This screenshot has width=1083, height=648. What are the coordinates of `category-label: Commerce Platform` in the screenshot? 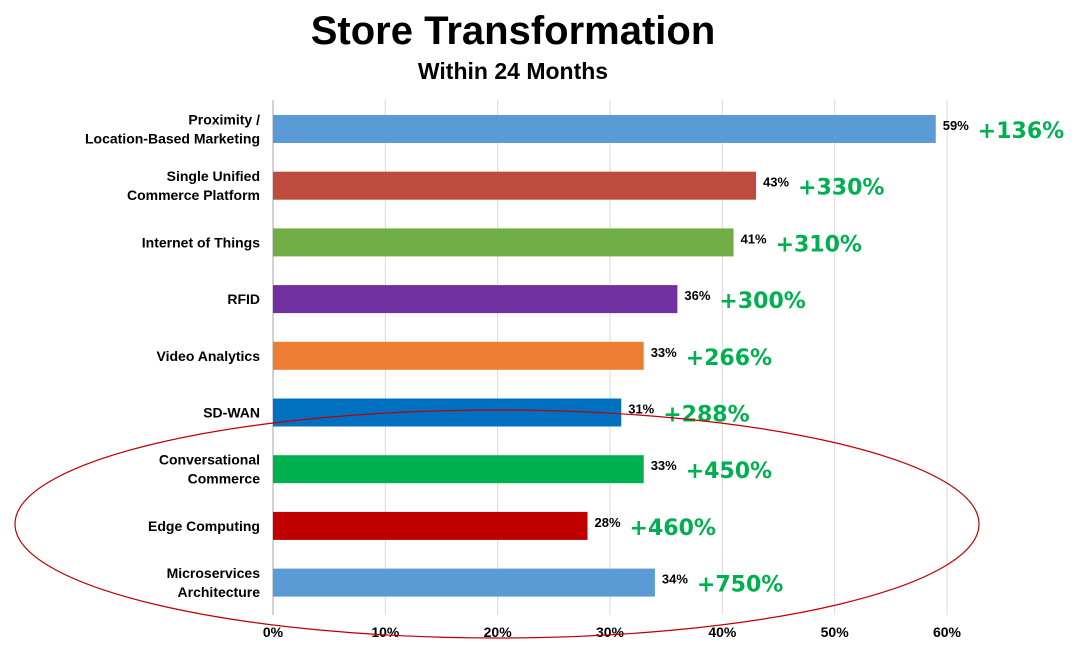 It's located at (193, 195).